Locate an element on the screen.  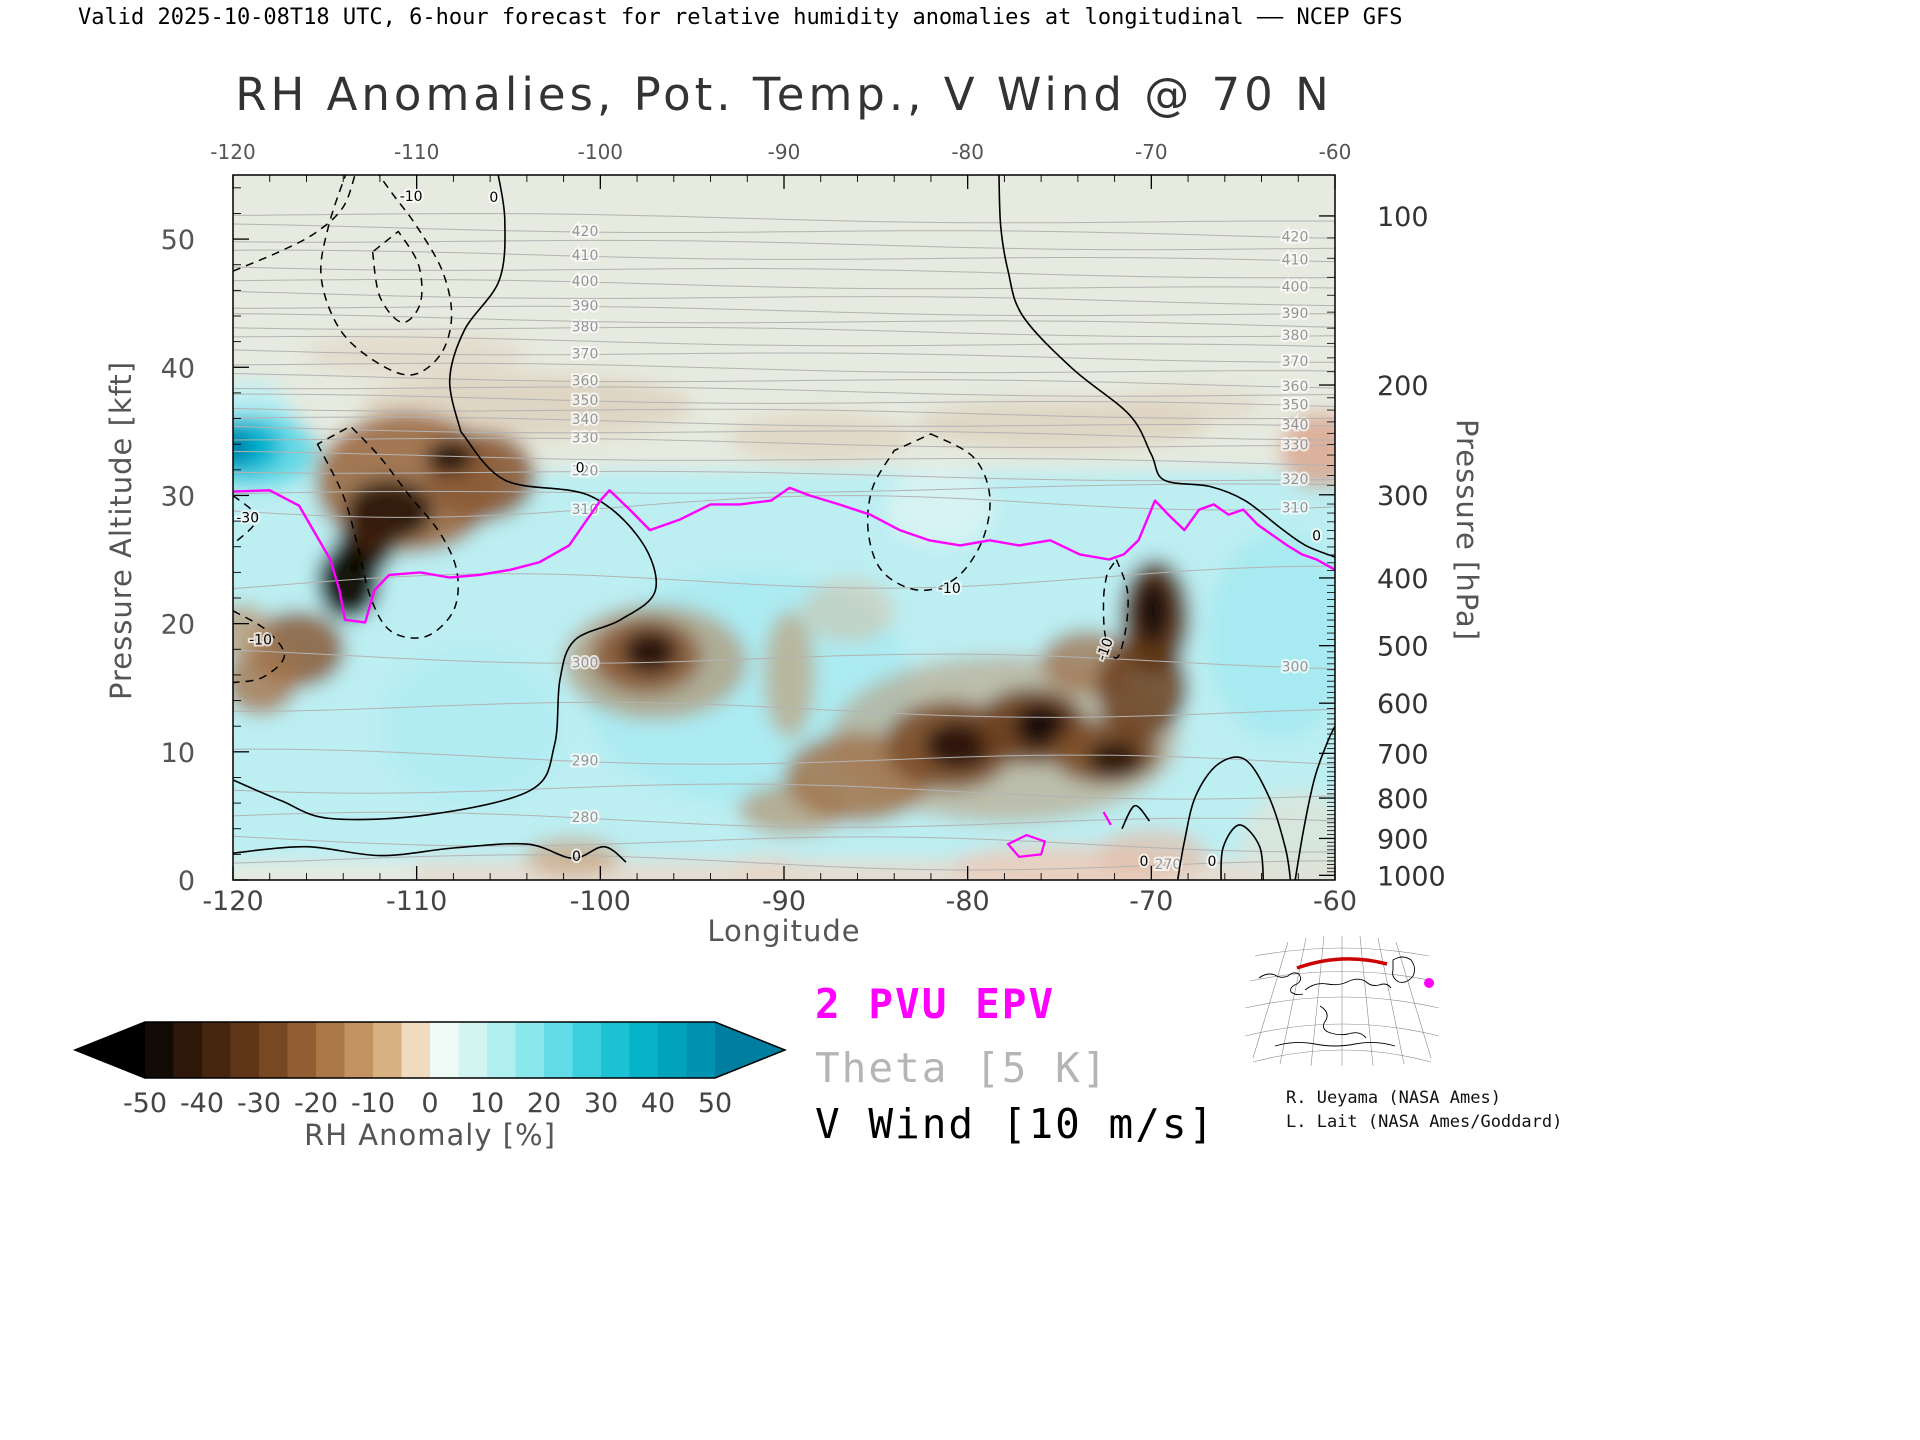
x-axis-title: Longitude is located at coordinates (784, 931).